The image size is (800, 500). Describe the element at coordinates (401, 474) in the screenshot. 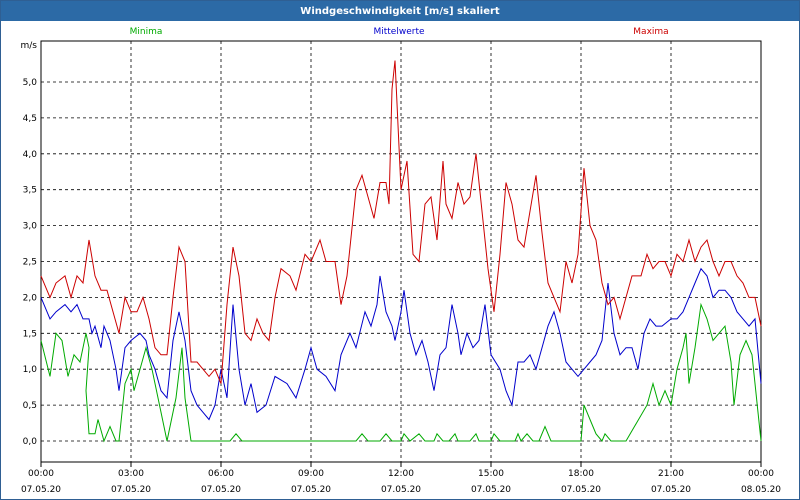

I see `x-tick-label-time: 12:00` at that location.